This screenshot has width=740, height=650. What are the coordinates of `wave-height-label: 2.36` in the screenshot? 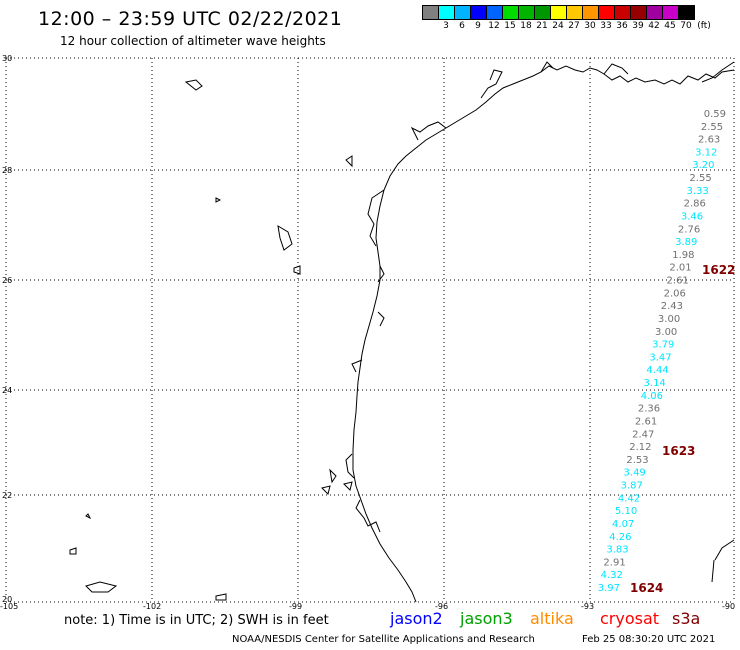 It's located at (649, 409).